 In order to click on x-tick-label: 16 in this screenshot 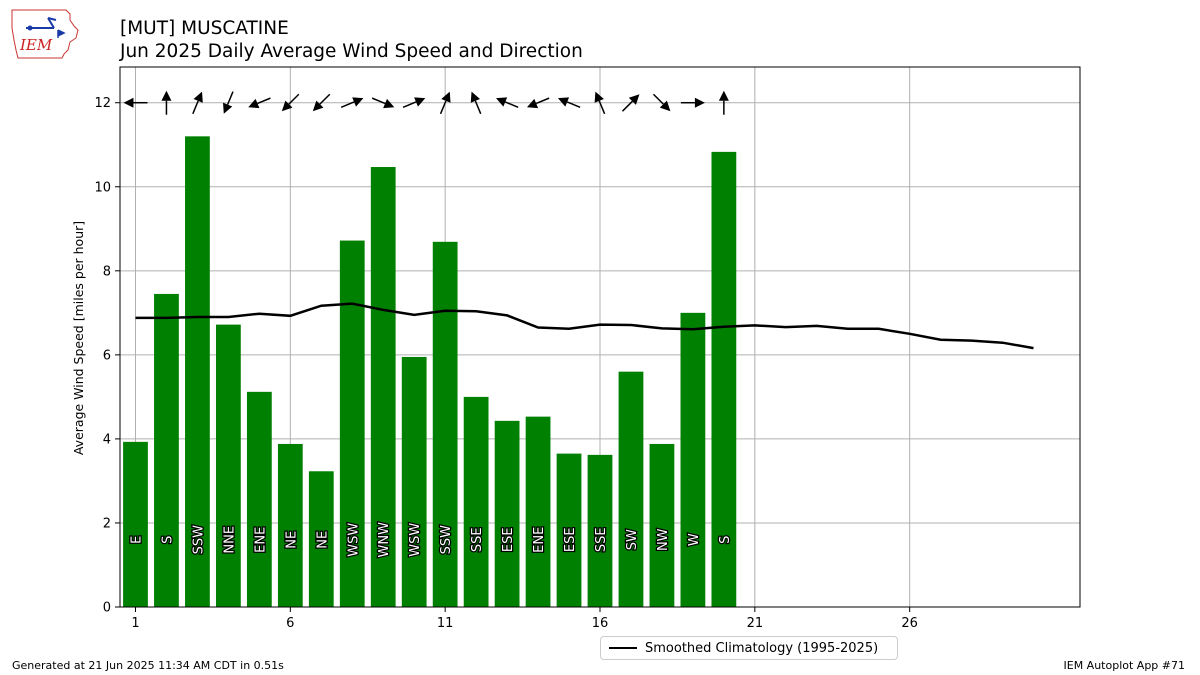, I will do `click(600, 623)`.